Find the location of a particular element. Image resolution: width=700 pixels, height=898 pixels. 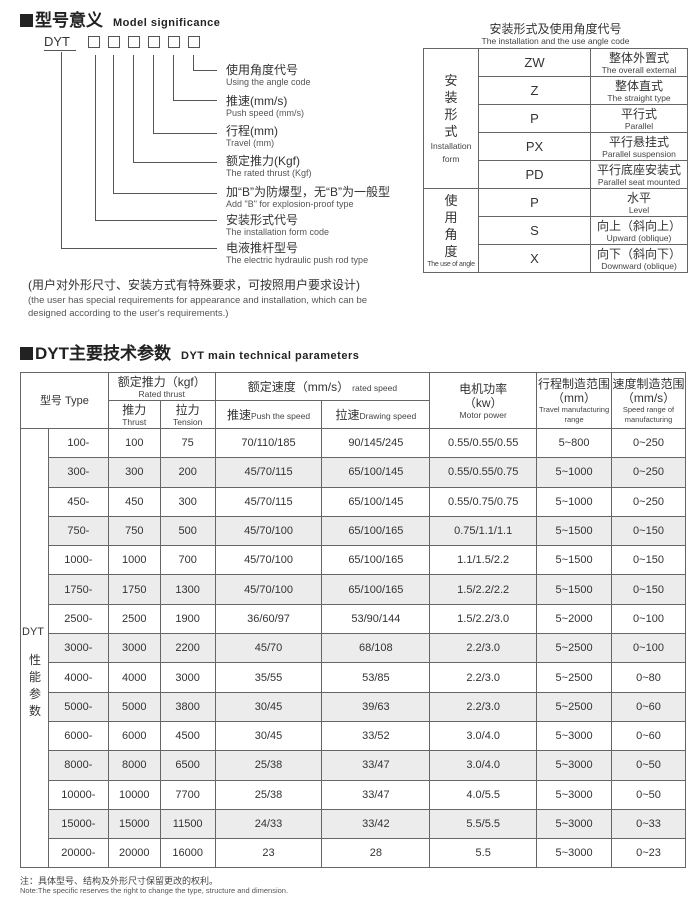

group-label: 性能参数 is located at coordinates (35, 685).